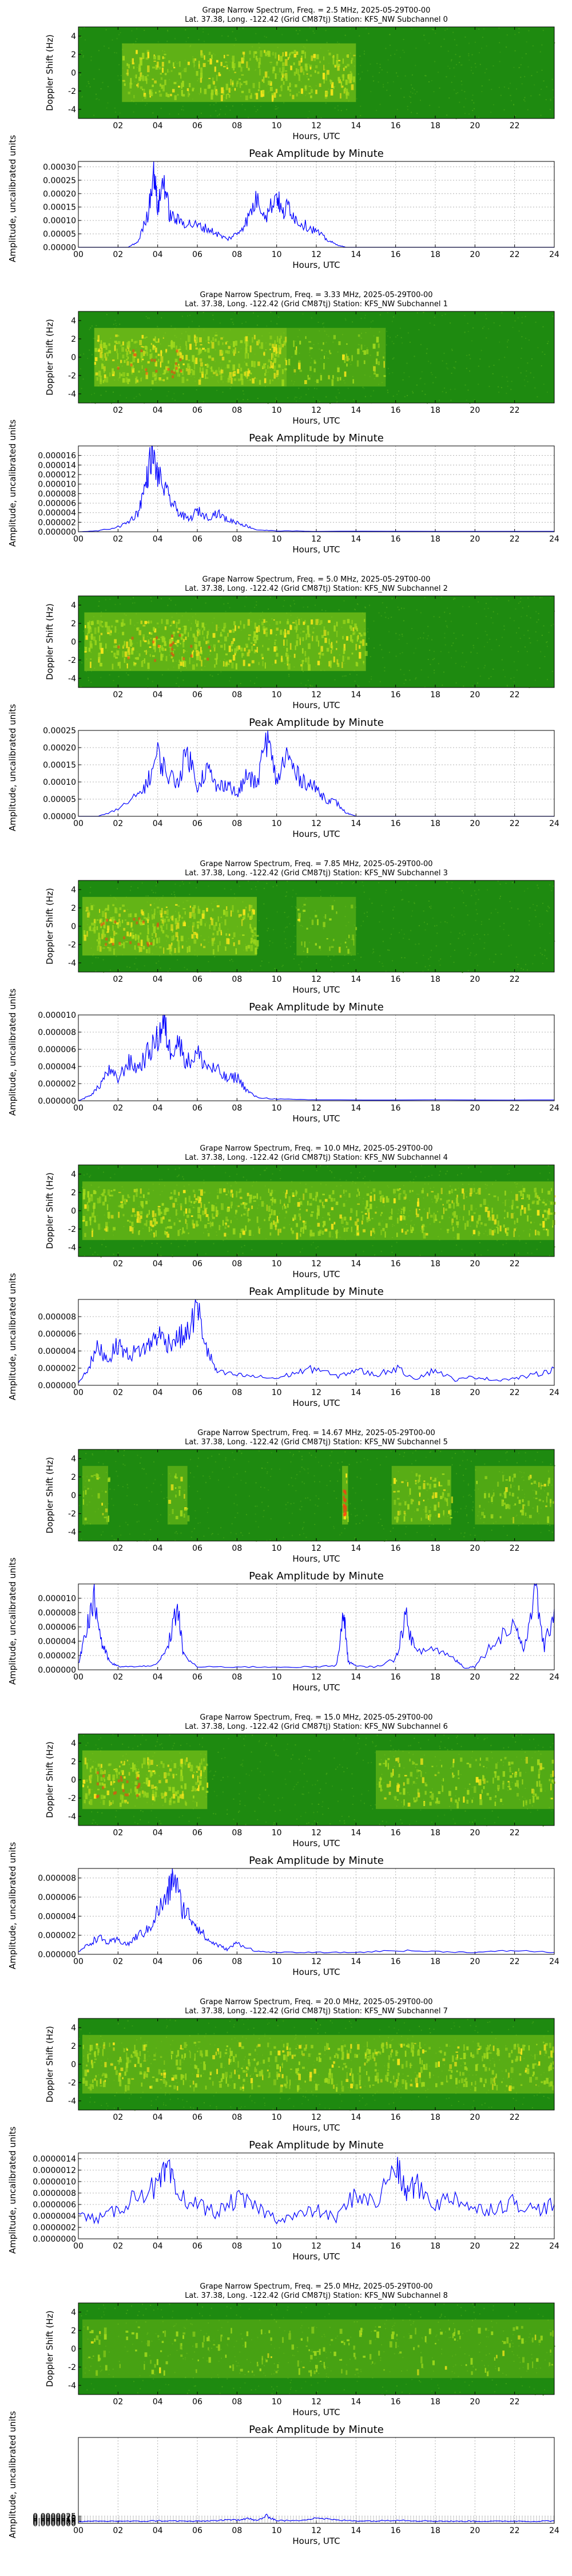 This screenshot has width=572, height=2576. I want to click on y-tick-label: 0.000000, so click(57, 532).